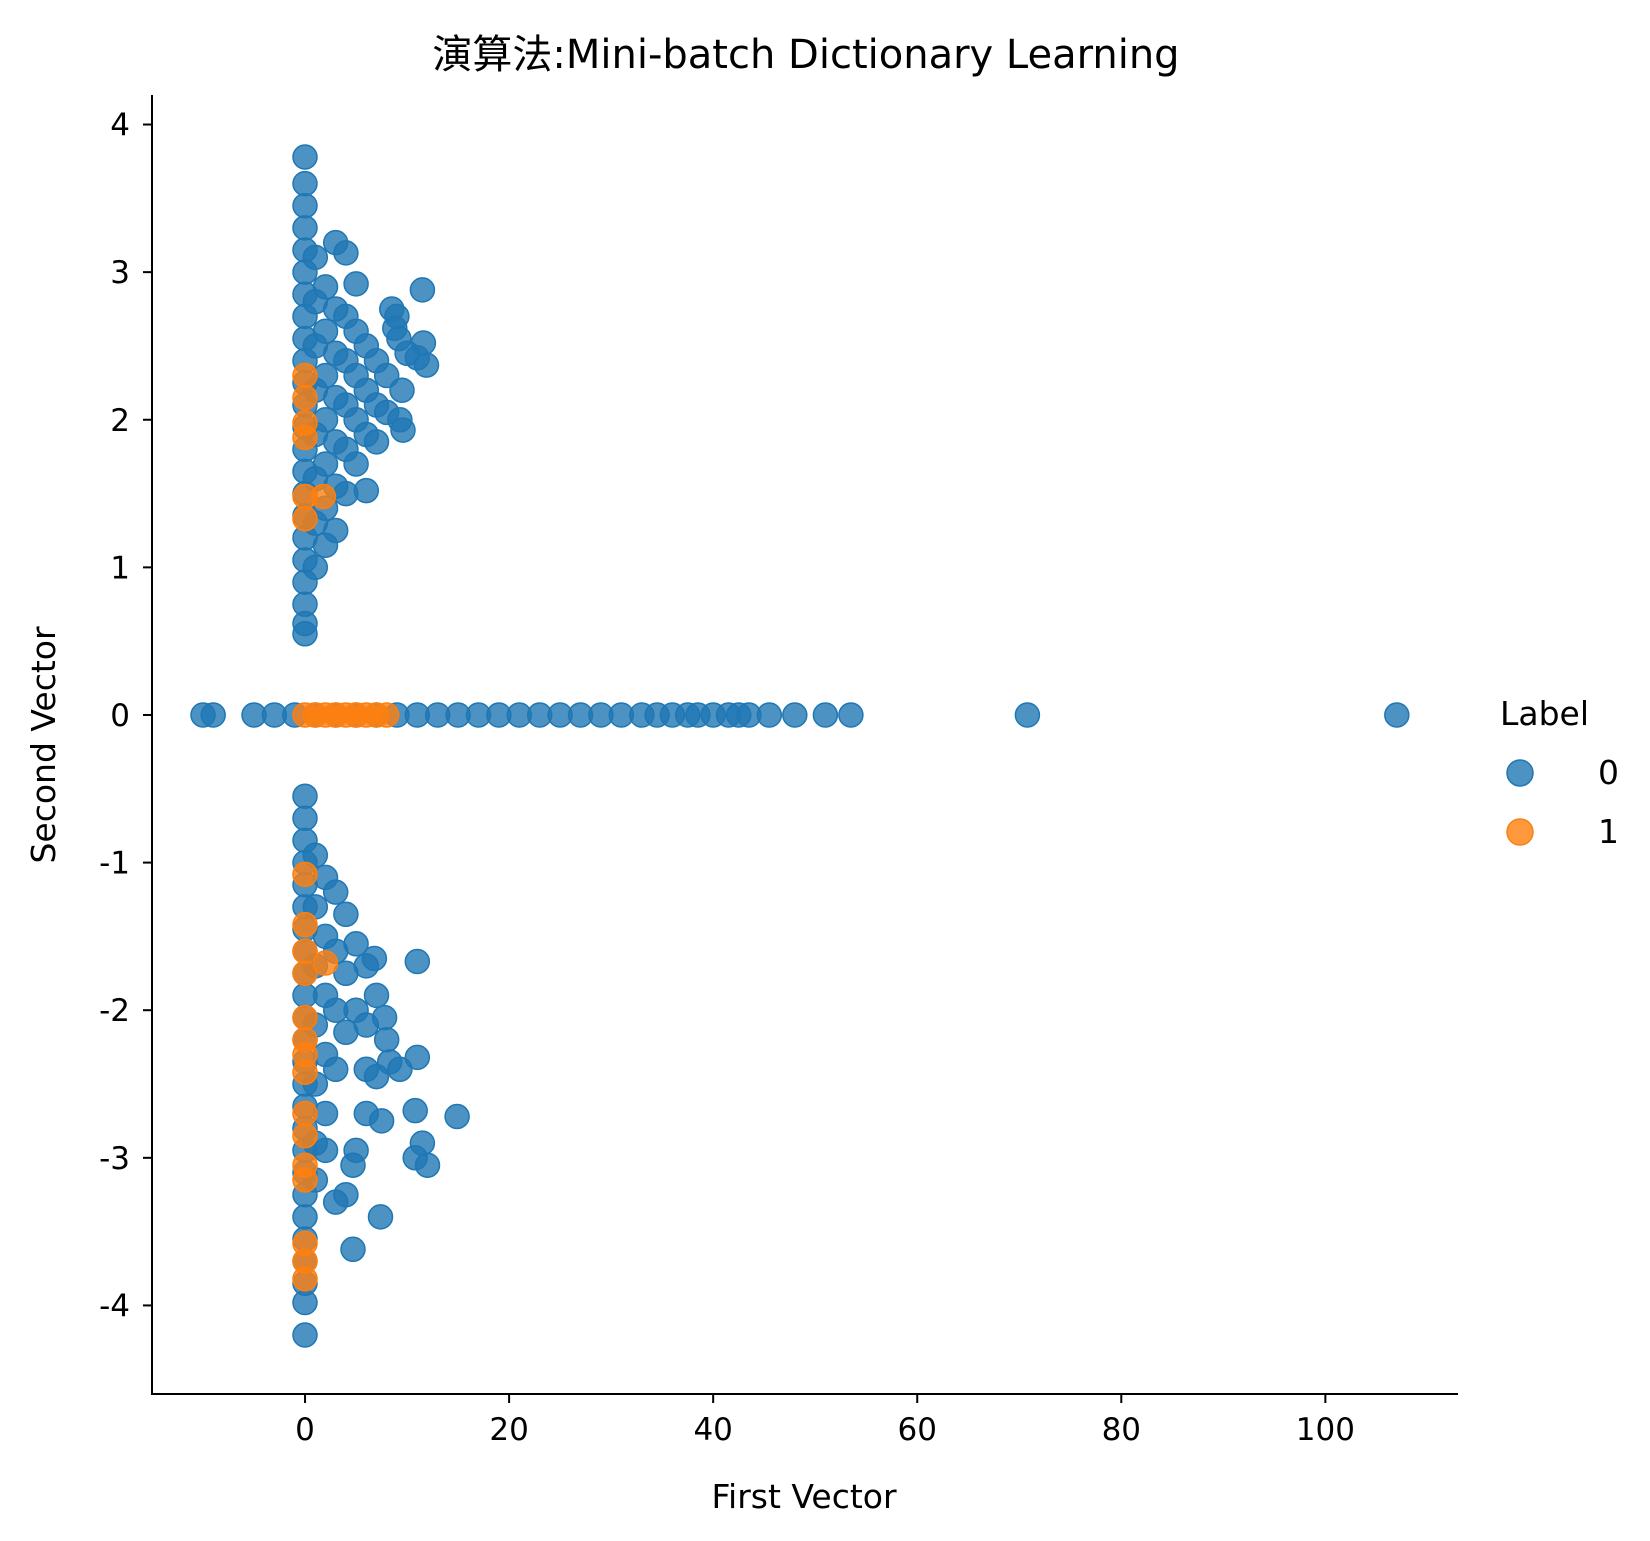 This screenshot has height=1541, width=1650. What do you see at coordinates (508, 1430) in the screenshot?
I see `x-tick-label-20: 20` at bounding box center [508, 1430].